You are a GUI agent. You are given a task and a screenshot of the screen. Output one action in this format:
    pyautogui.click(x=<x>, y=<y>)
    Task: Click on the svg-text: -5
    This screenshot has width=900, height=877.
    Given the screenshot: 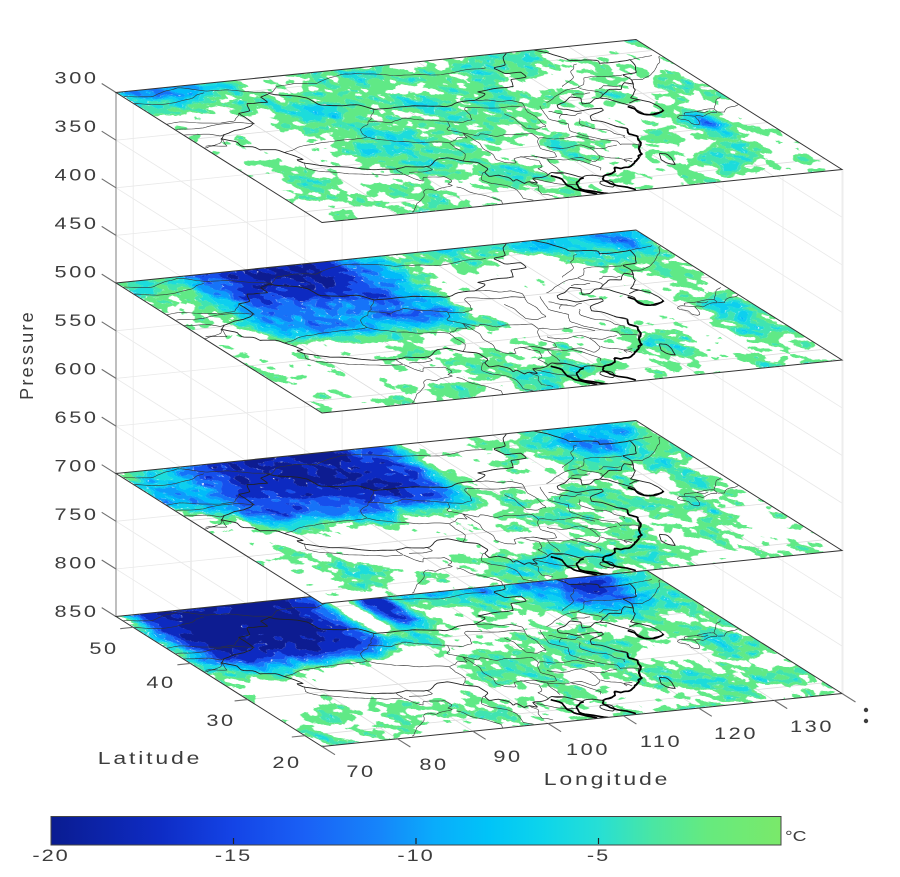 What is the action you would take?
    pyautogui.click(x=598, y=855)
    